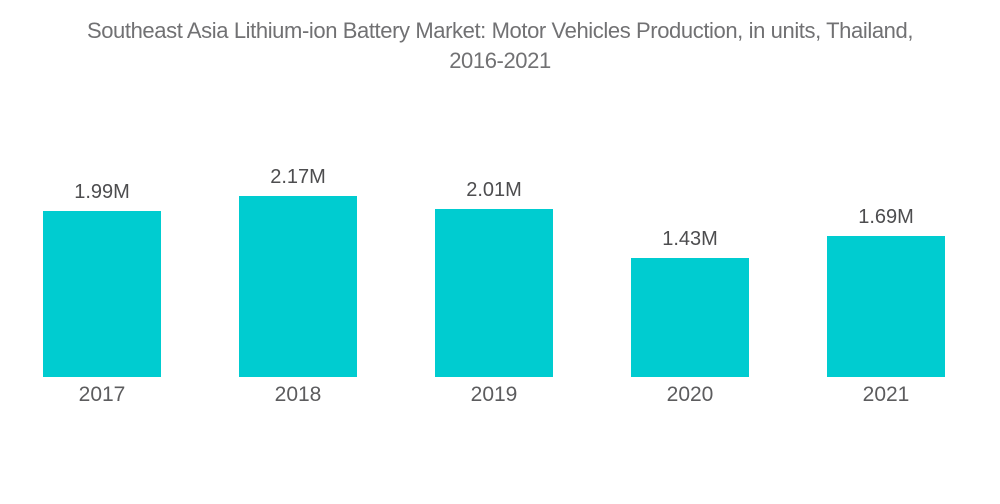 This screenshot has width=1000, height=504. I want to click on bar-value-label-2017: 1.99M, so click(102, 192).